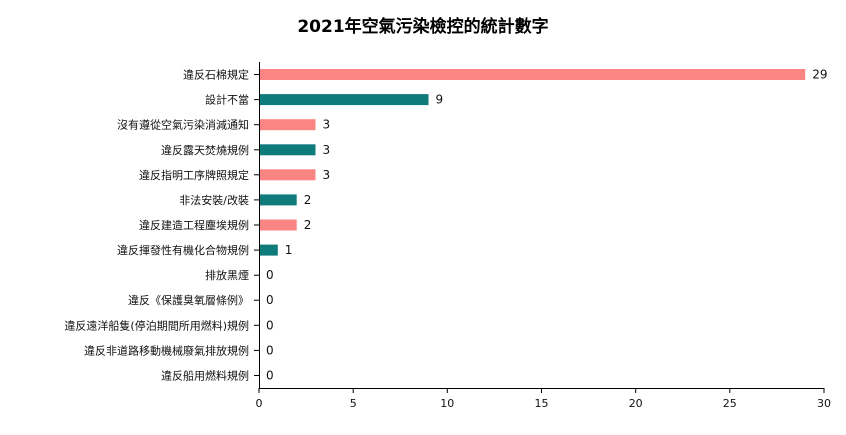 The image size is (846, 435). What do you see at coordinates (194, 225) in the screenshot?
I see `category-label: 違反建造工程塵埃規例` at bounding box center [194, 225].